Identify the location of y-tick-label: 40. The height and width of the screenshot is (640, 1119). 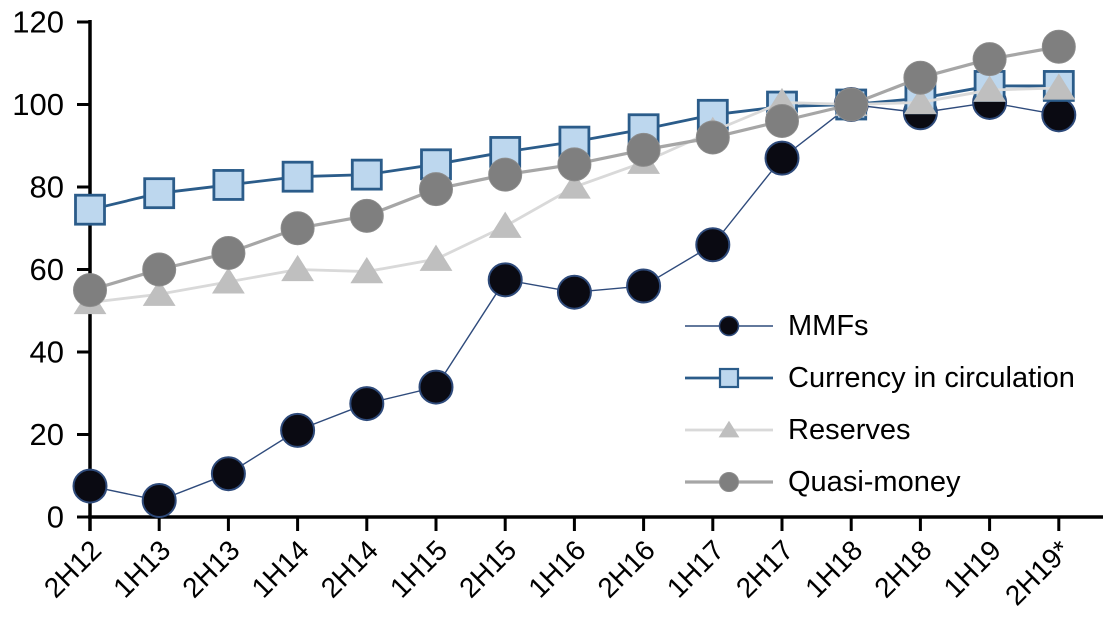
(47, 352).